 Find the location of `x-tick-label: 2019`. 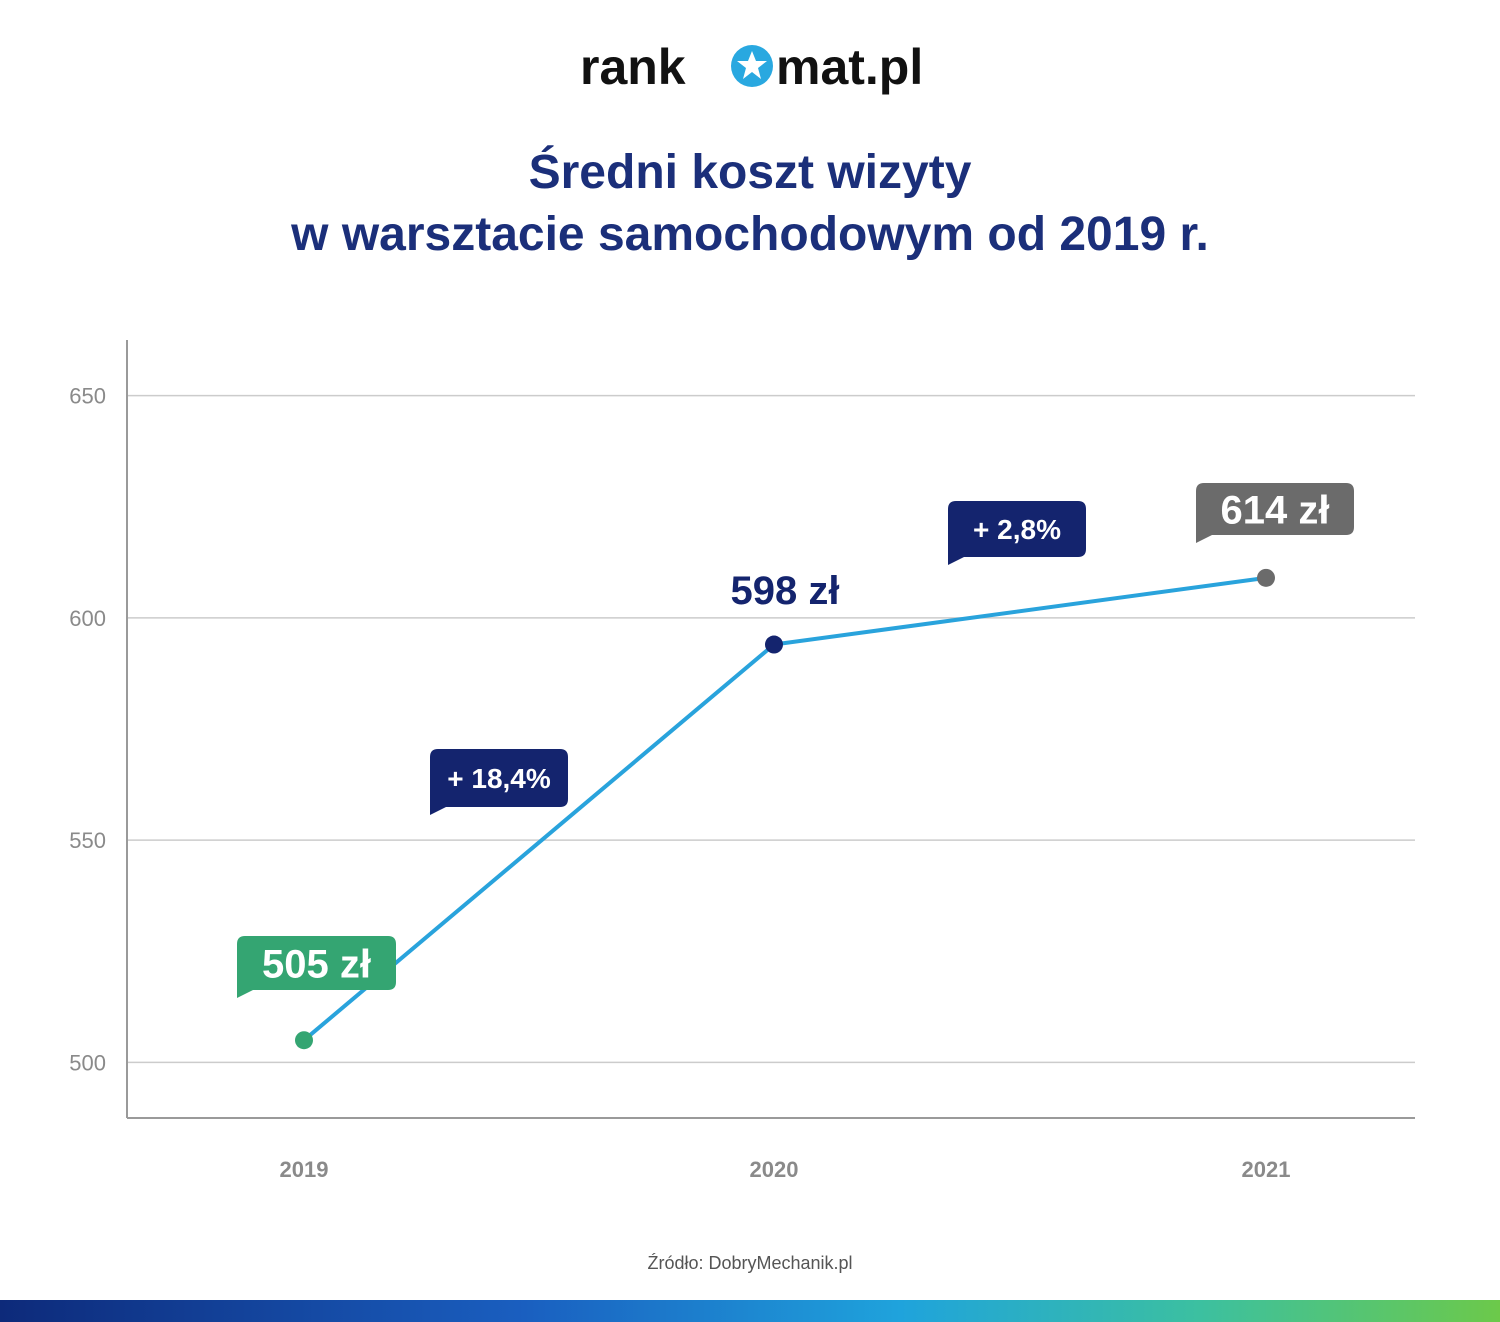

x-tick-label: 2019 is located at coordinates (304, 1169).